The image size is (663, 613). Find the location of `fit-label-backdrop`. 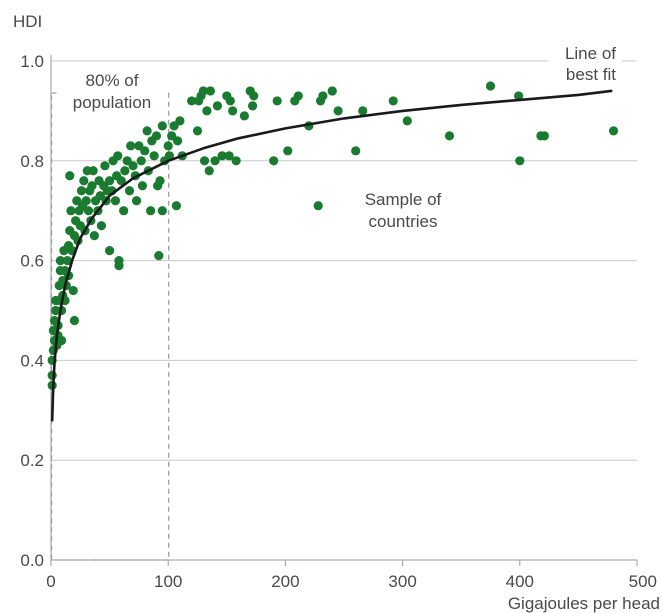

fit-label-backdrop is located at coordinates (585, 64).